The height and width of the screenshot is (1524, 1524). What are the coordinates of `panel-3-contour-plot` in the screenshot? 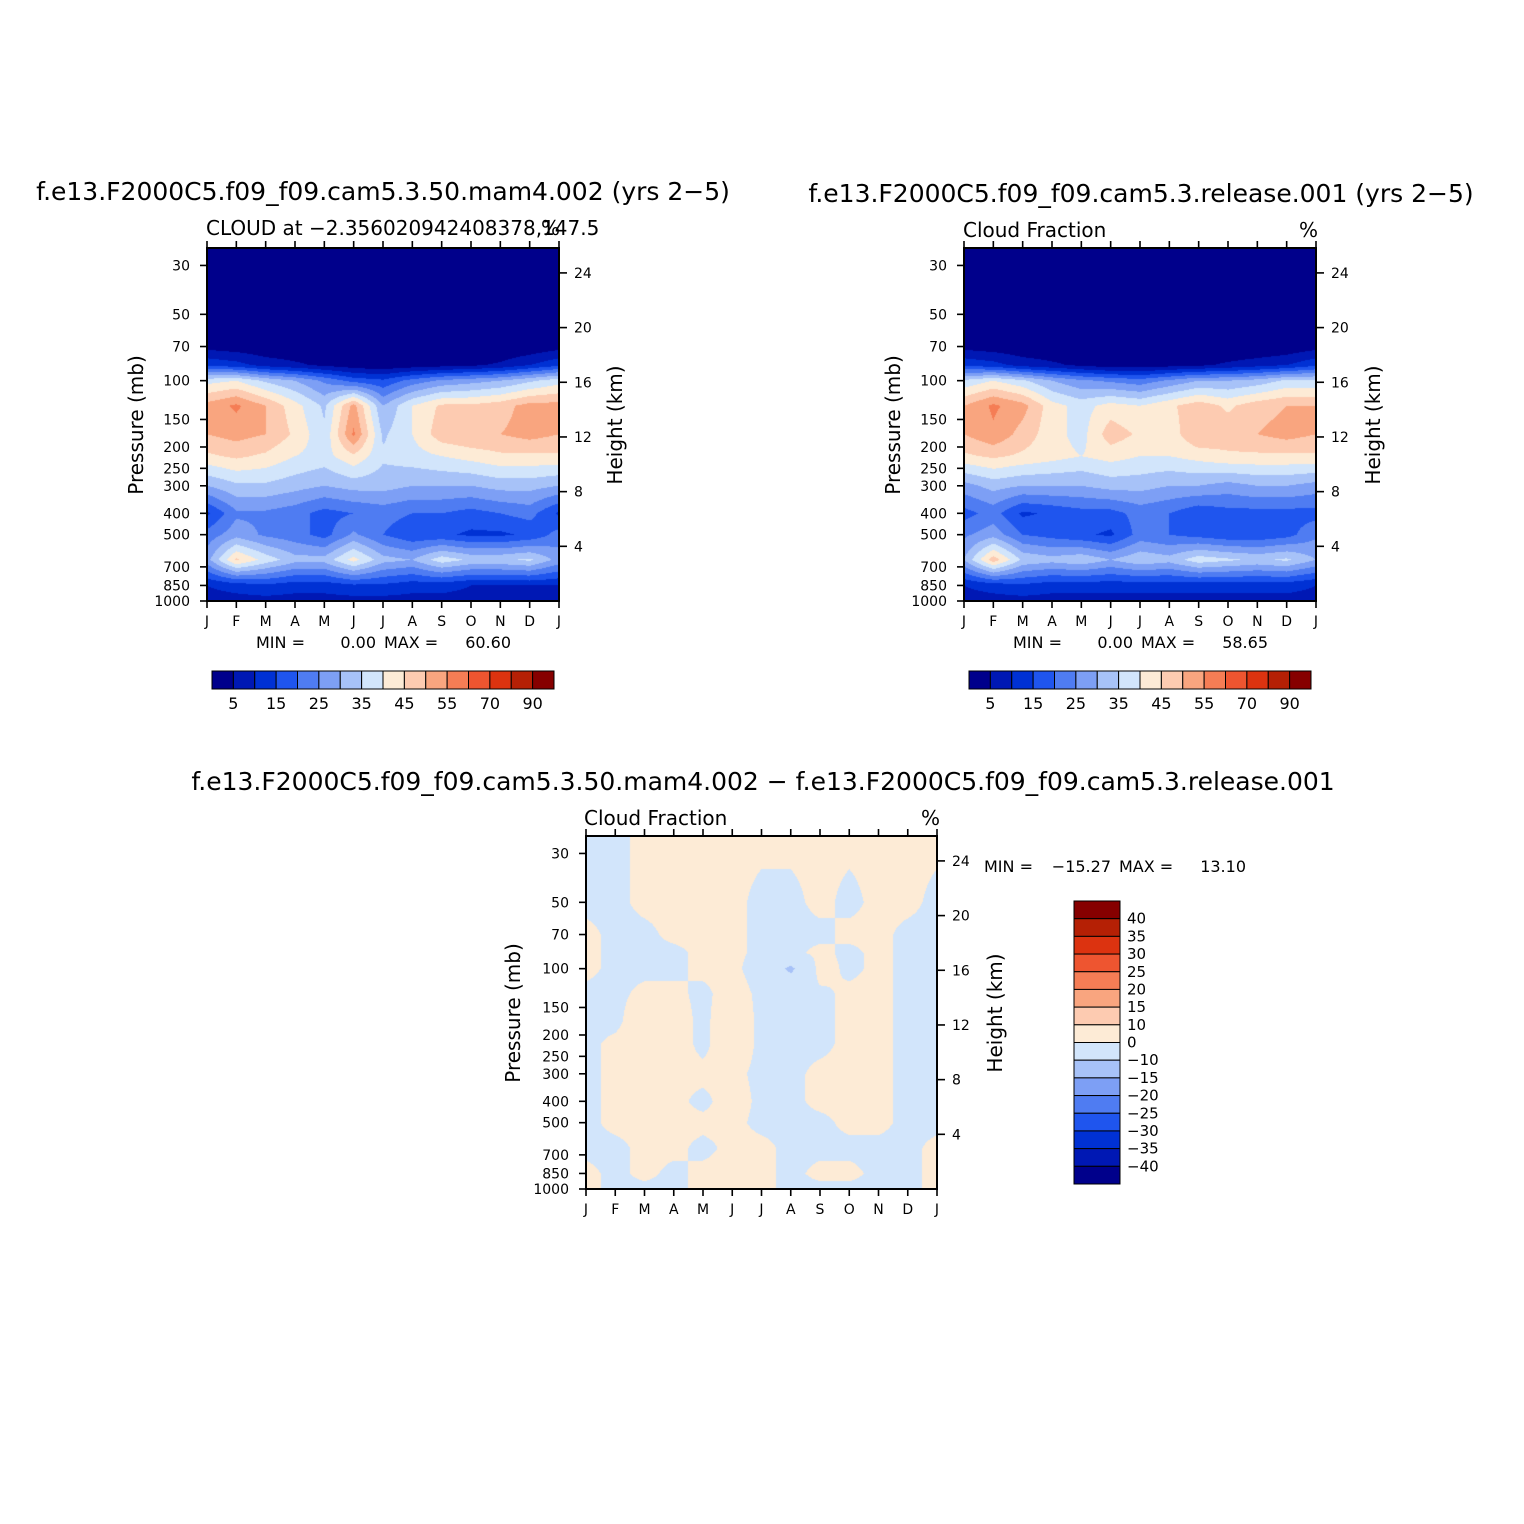 It's located at (761, 1012).